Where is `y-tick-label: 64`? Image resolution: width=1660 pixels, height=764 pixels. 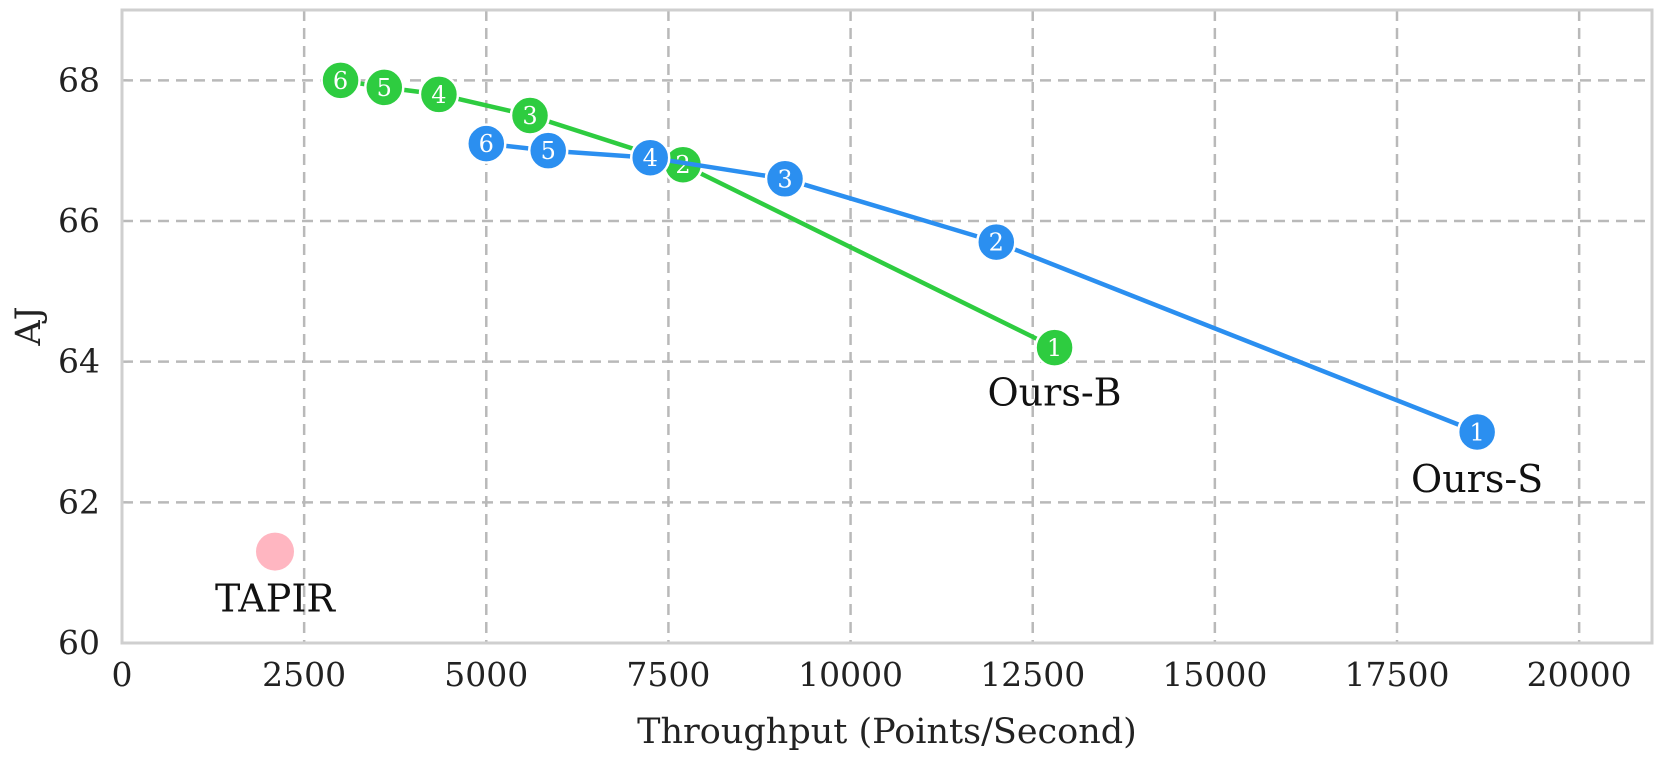
y-tick-label: 64 is located at coordinates (79, 361).